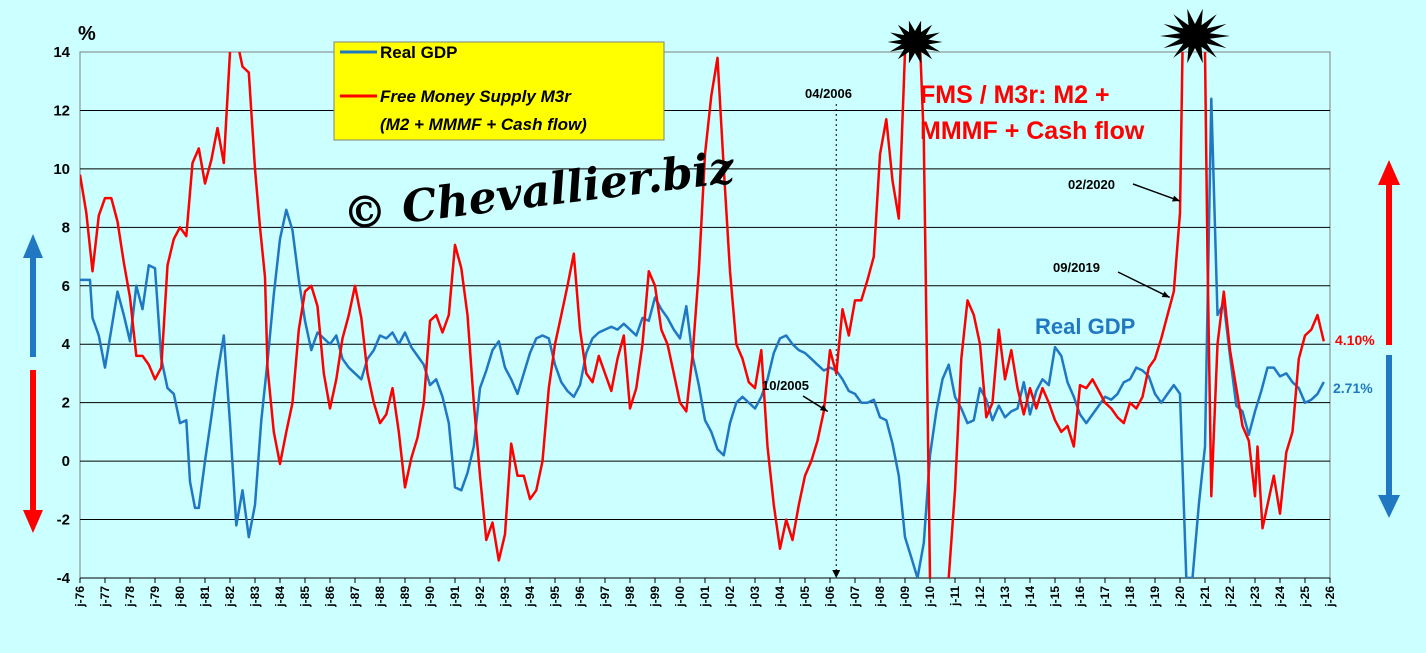 This screenshot has height=653, width=1426. I want to click on y-tick-label: 6, so click(66, 286).